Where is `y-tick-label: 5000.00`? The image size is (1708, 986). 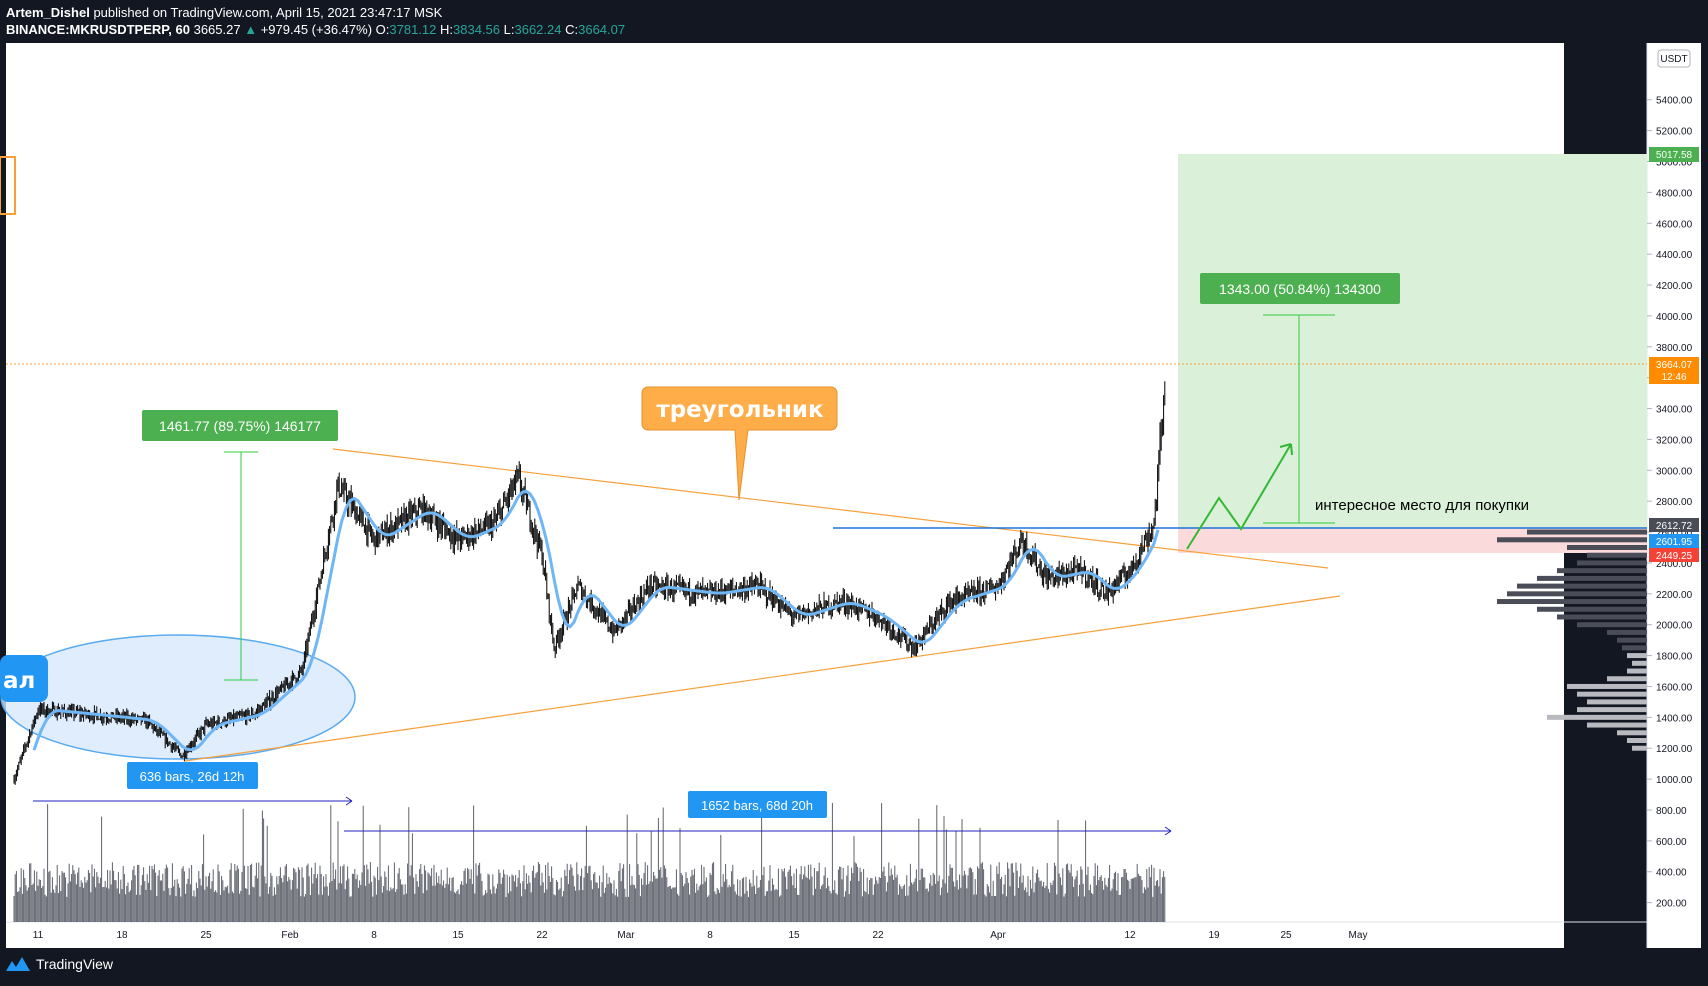 y-tick-label: 5000.00 is located at coordinates (1674, 163).